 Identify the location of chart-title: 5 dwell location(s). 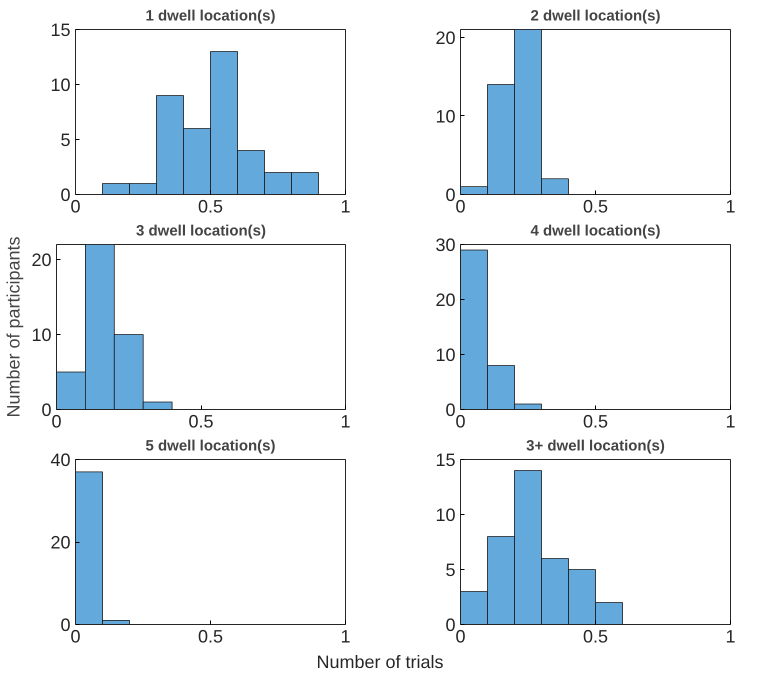
(210, 446).